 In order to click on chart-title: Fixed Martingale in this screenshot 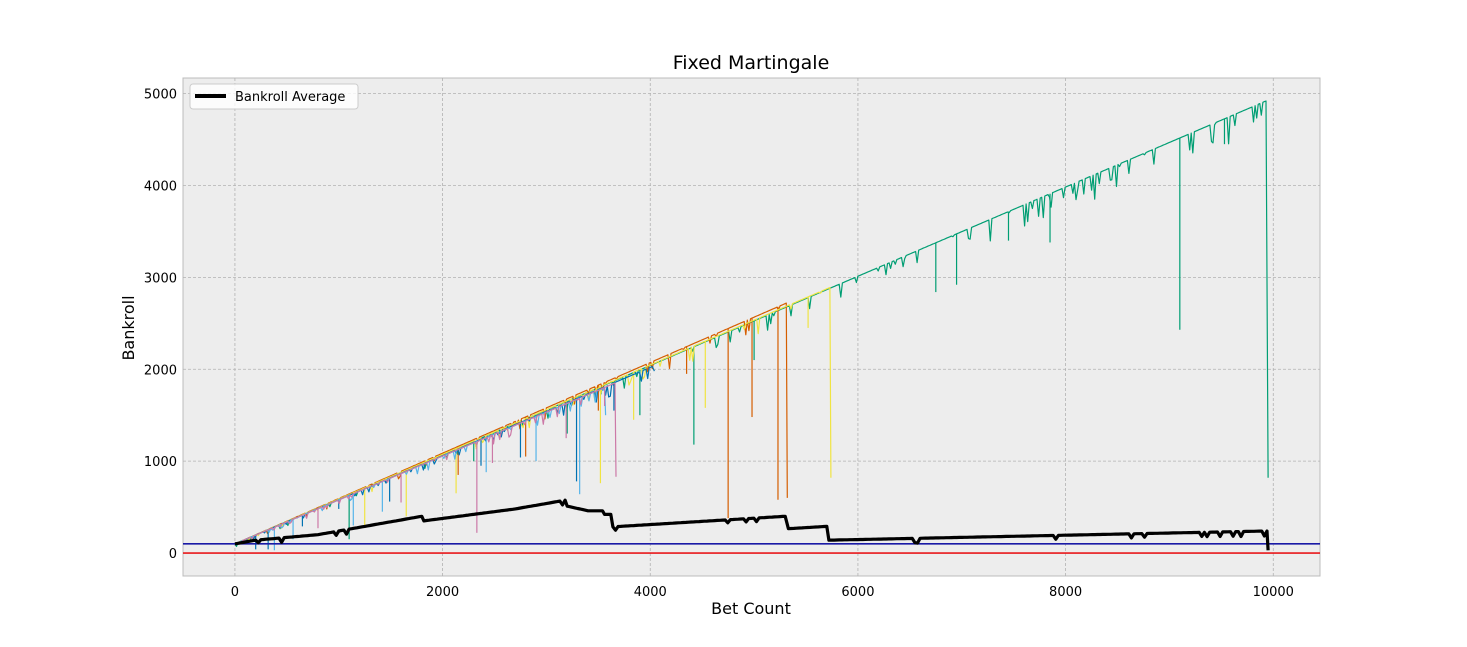, I will do `click(751, 63)`.